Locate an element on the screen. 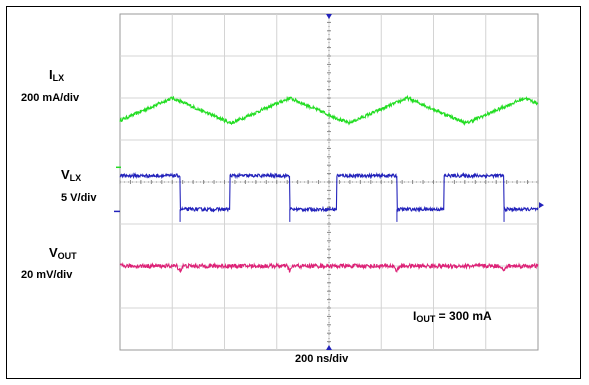 The image size is (589, 385). vlx-scale-label: 5 V/div is located at coordinates (79, 198).